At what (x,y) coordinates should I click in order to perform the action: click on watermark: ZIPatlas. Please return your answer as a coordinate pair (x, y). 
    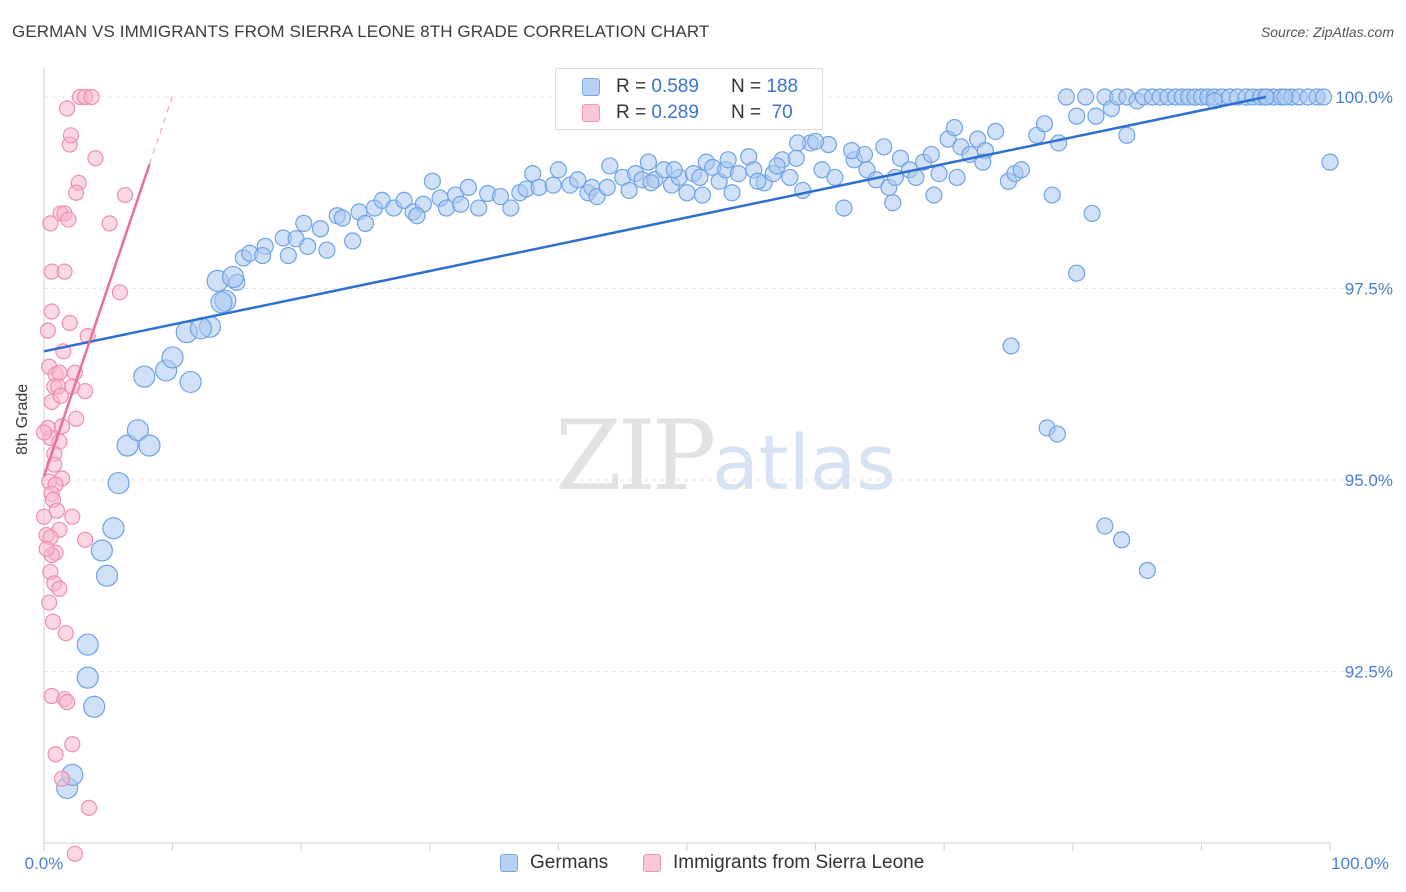
    Looking at the image, I should click on (725, 456).